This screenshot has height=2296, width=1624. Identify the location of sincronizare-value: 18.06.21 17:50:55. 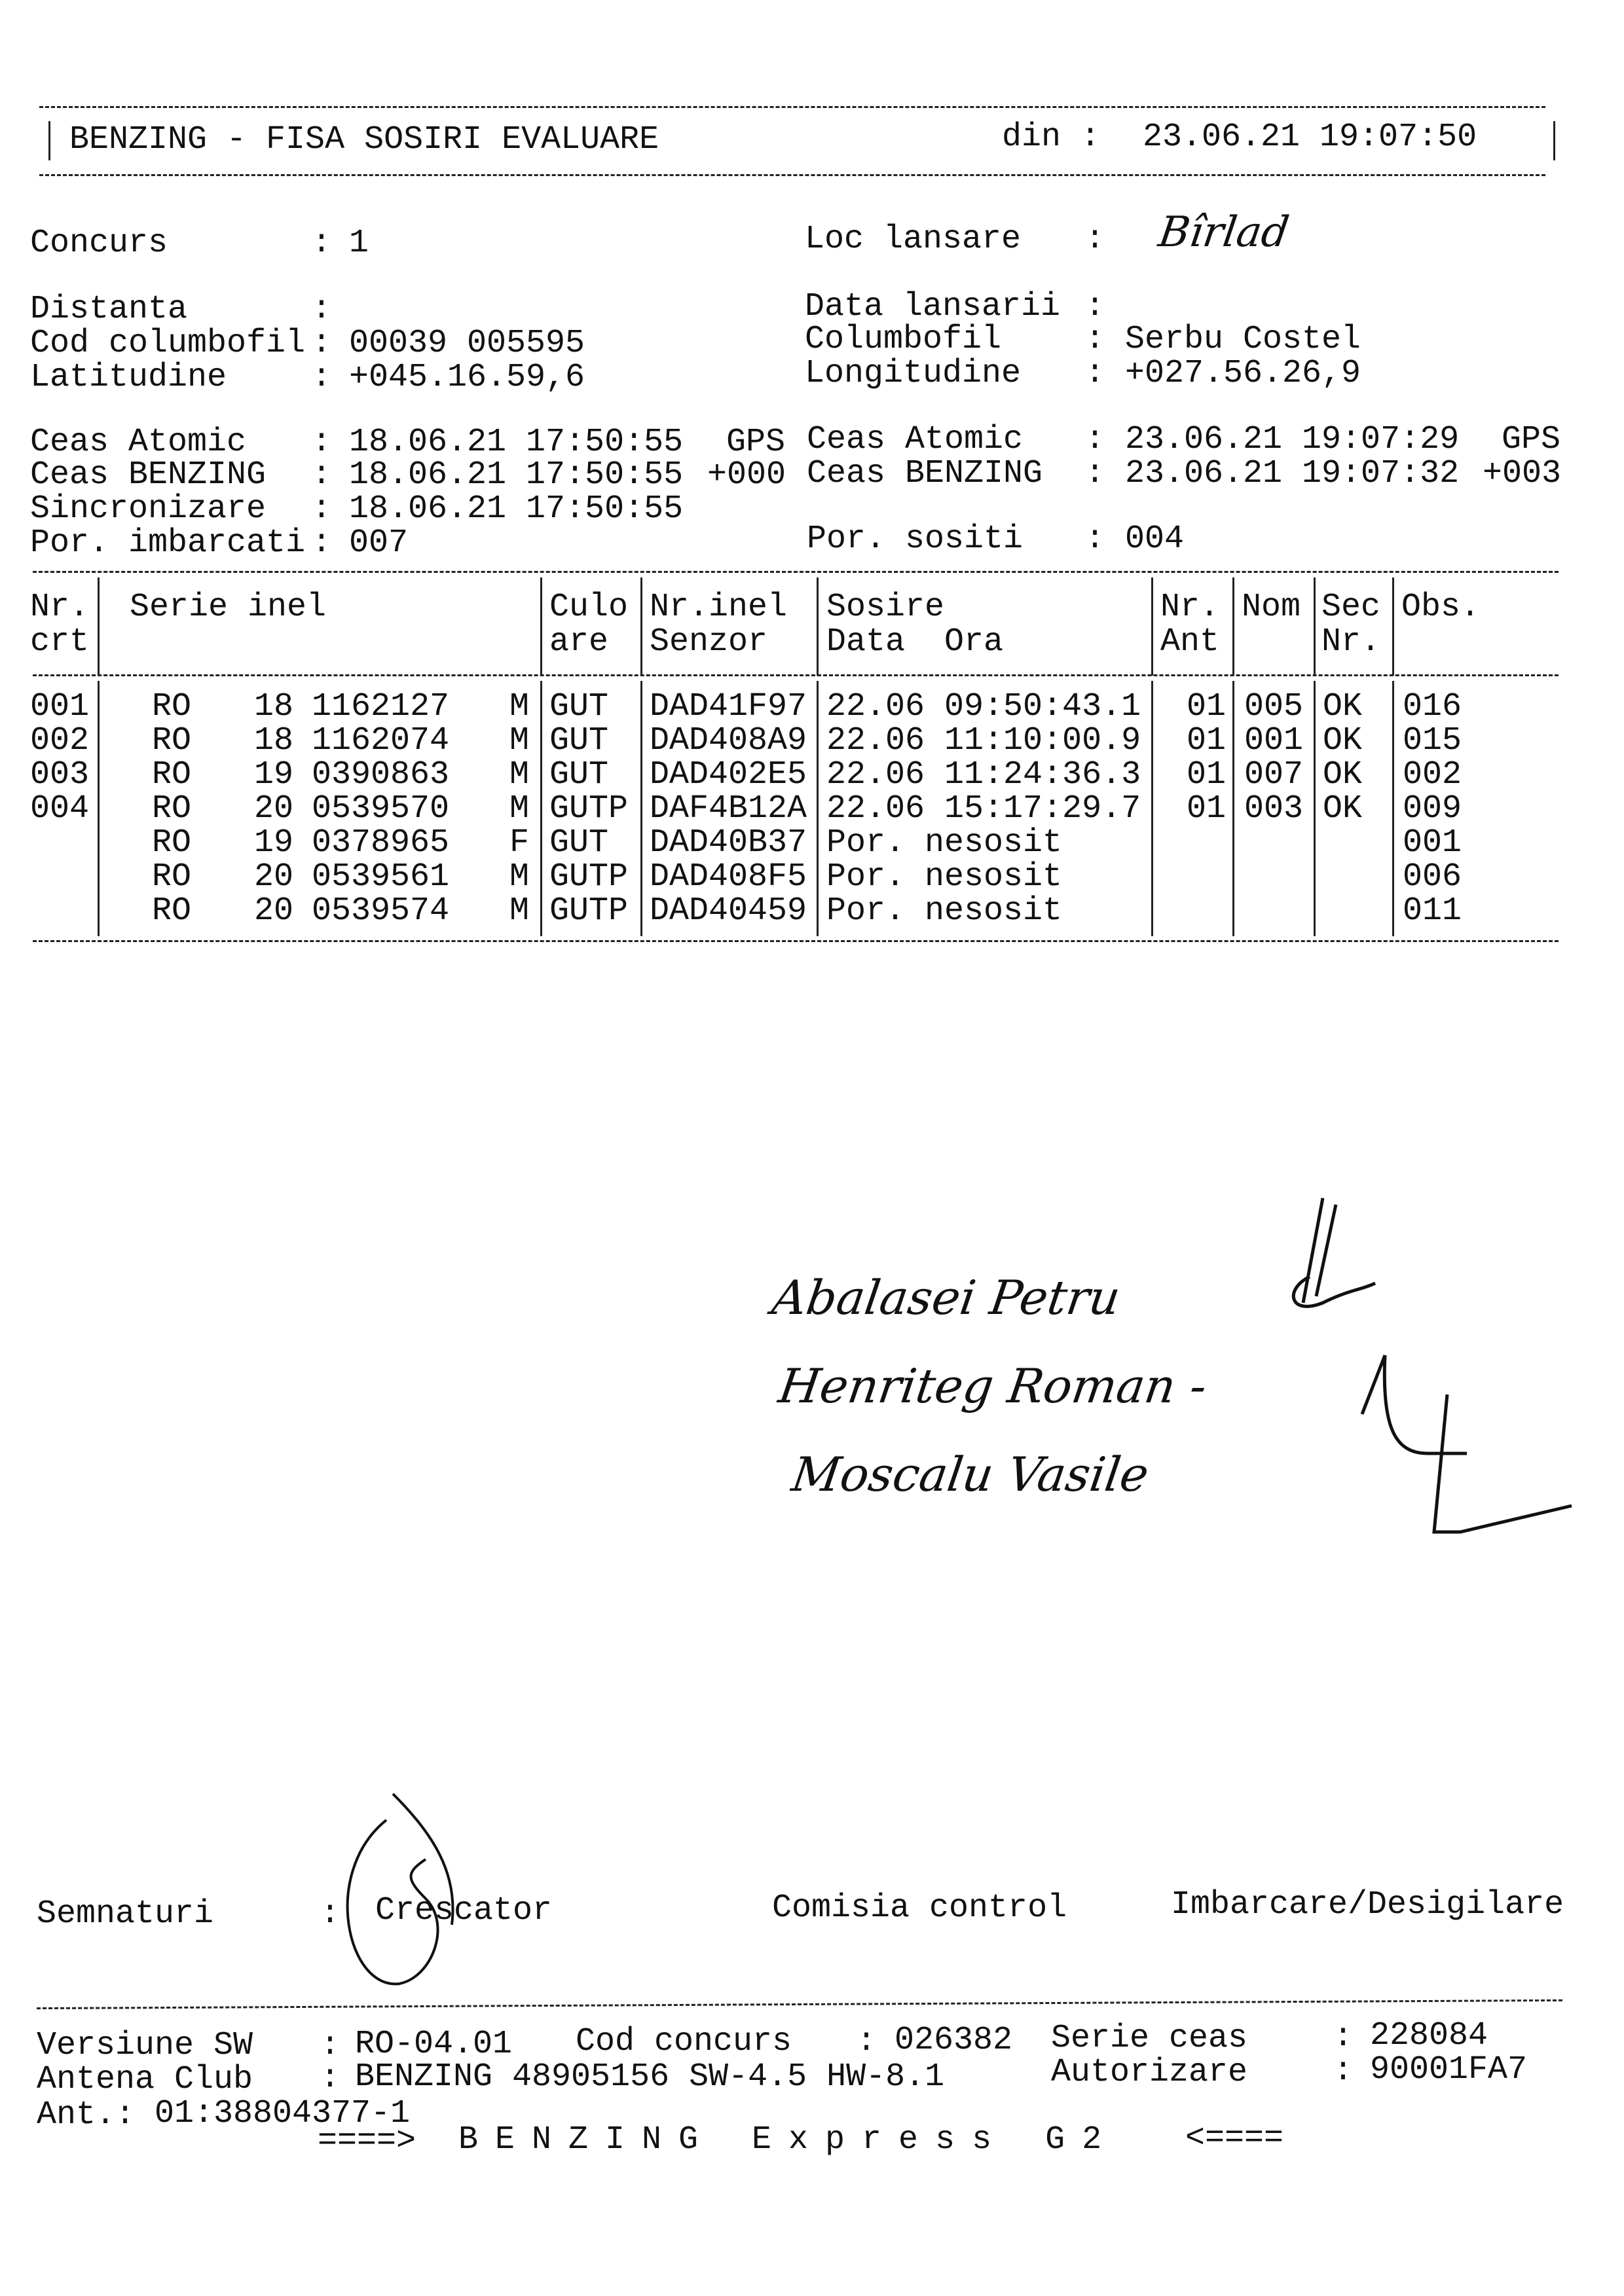
(516, 509).